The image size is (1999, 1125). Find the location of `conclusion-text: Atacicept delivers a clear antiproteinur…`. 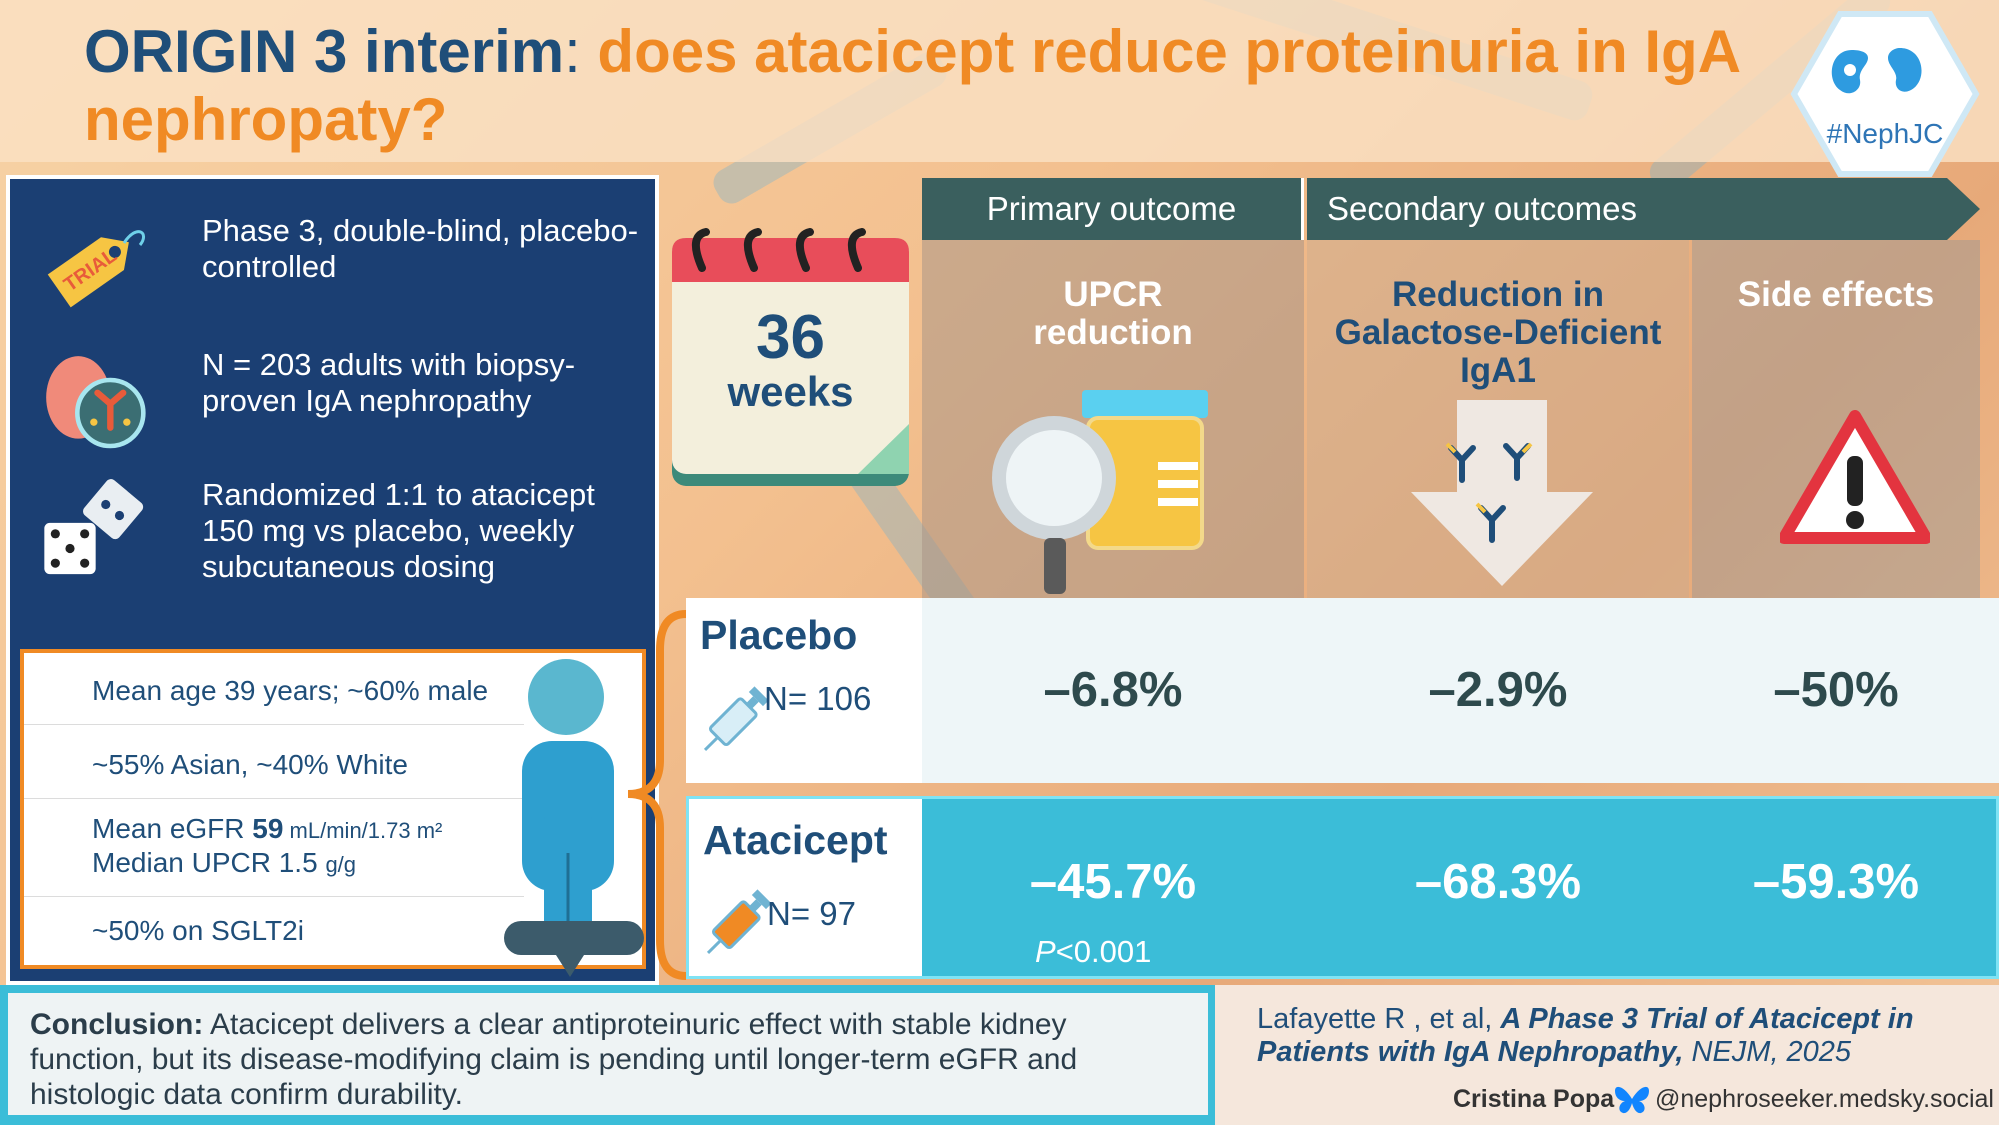

conclusion-text: Atacicept delivers a clear antiproteinur… is located at coordinates (554, 1059).